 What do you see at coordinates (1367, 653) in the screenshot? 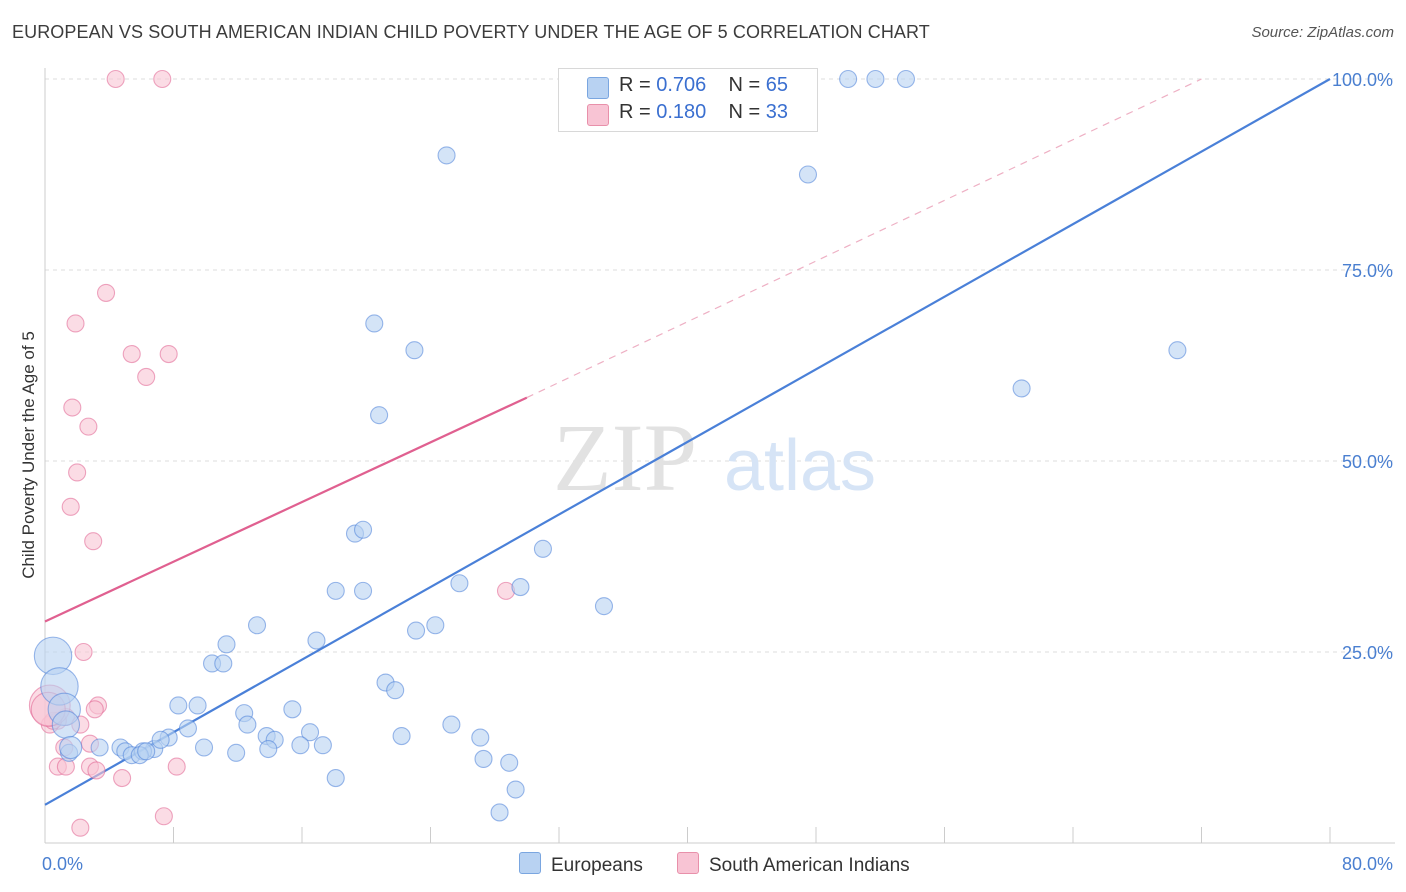
I see `y-tick-label: 25.0%` at bounding box center [1367, 653].